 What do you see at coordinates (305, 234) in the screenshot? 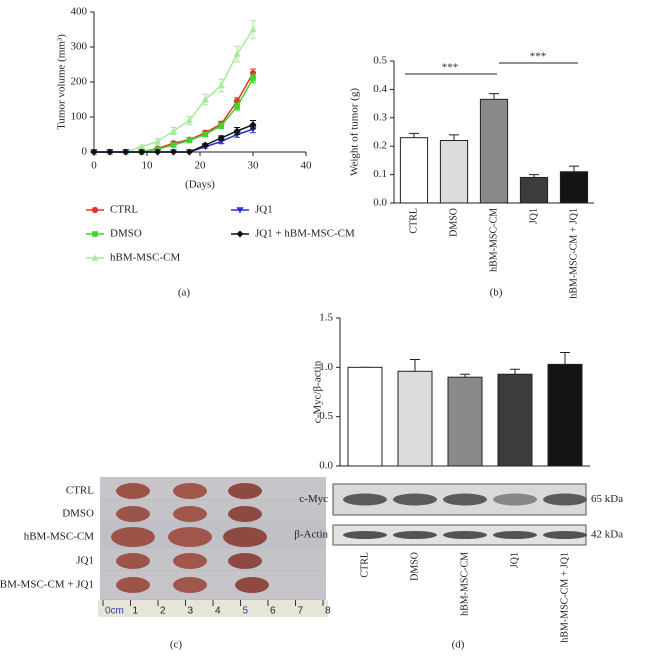
I see `legend-label: JQ1 + hBM-MSC-CM` at bounding box center [305, 234].